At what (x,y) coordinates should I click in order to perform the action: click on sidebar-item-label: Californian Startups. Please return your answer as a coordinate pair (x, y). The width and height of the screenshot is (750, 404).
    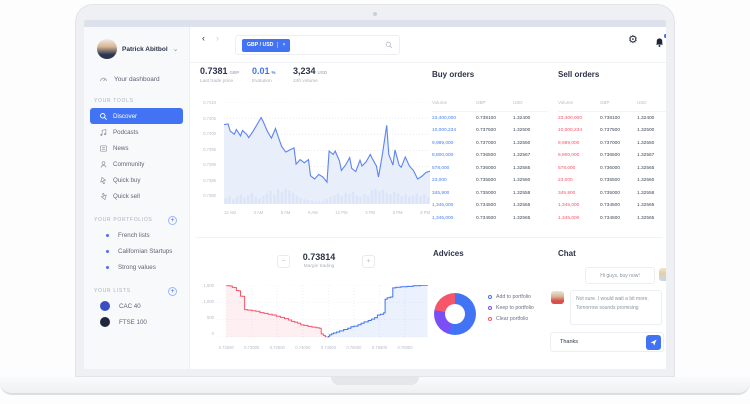
    Looking at the image, I should click on (145, 251).